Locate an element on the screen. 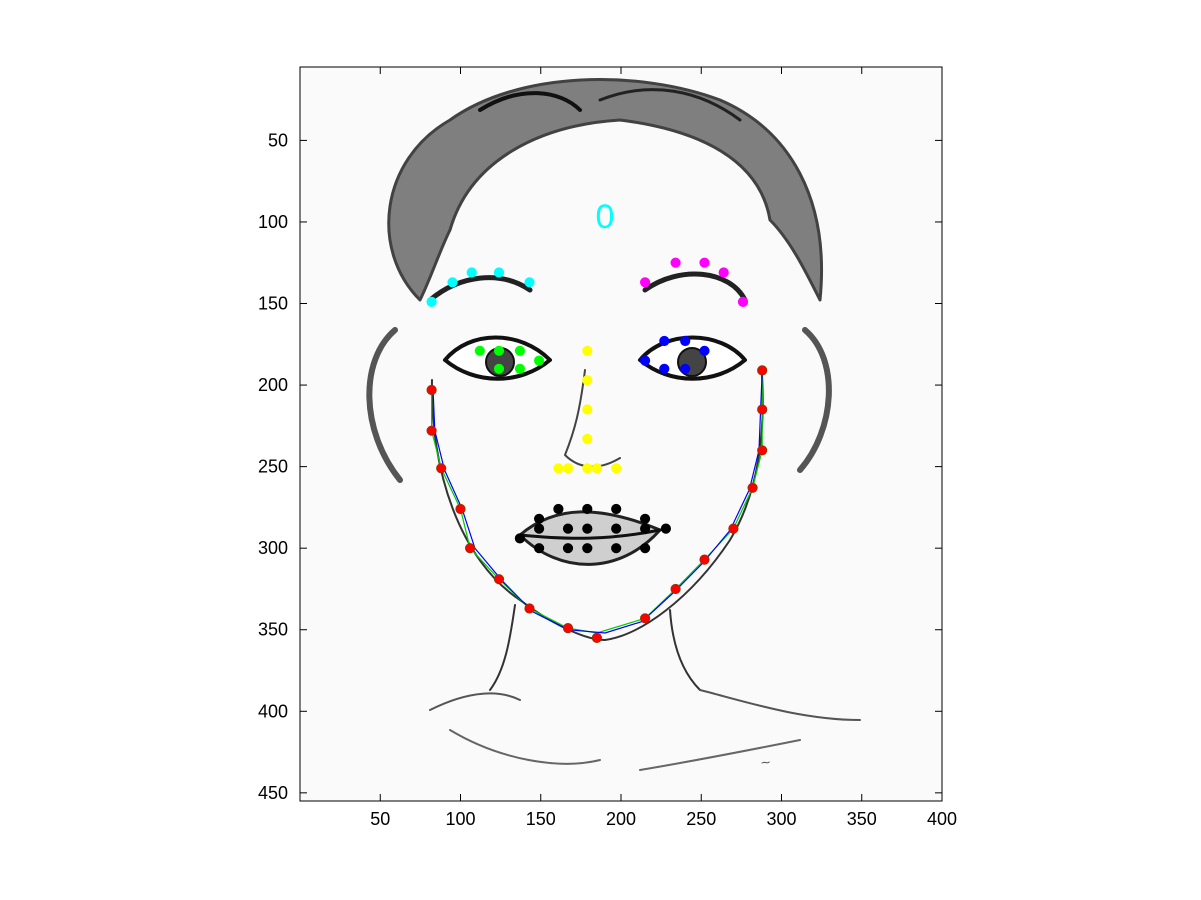 The image size is (1201, 900). series-8-line is located at coordinates (597, 502).